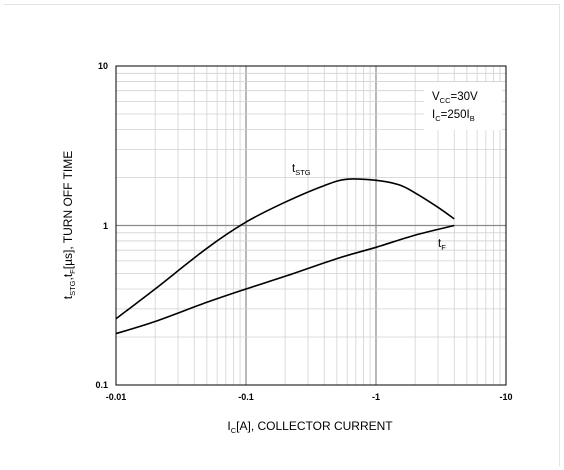 The image size is (564, 470). I want to click on series-label-tf: tF, so click(442, 245).